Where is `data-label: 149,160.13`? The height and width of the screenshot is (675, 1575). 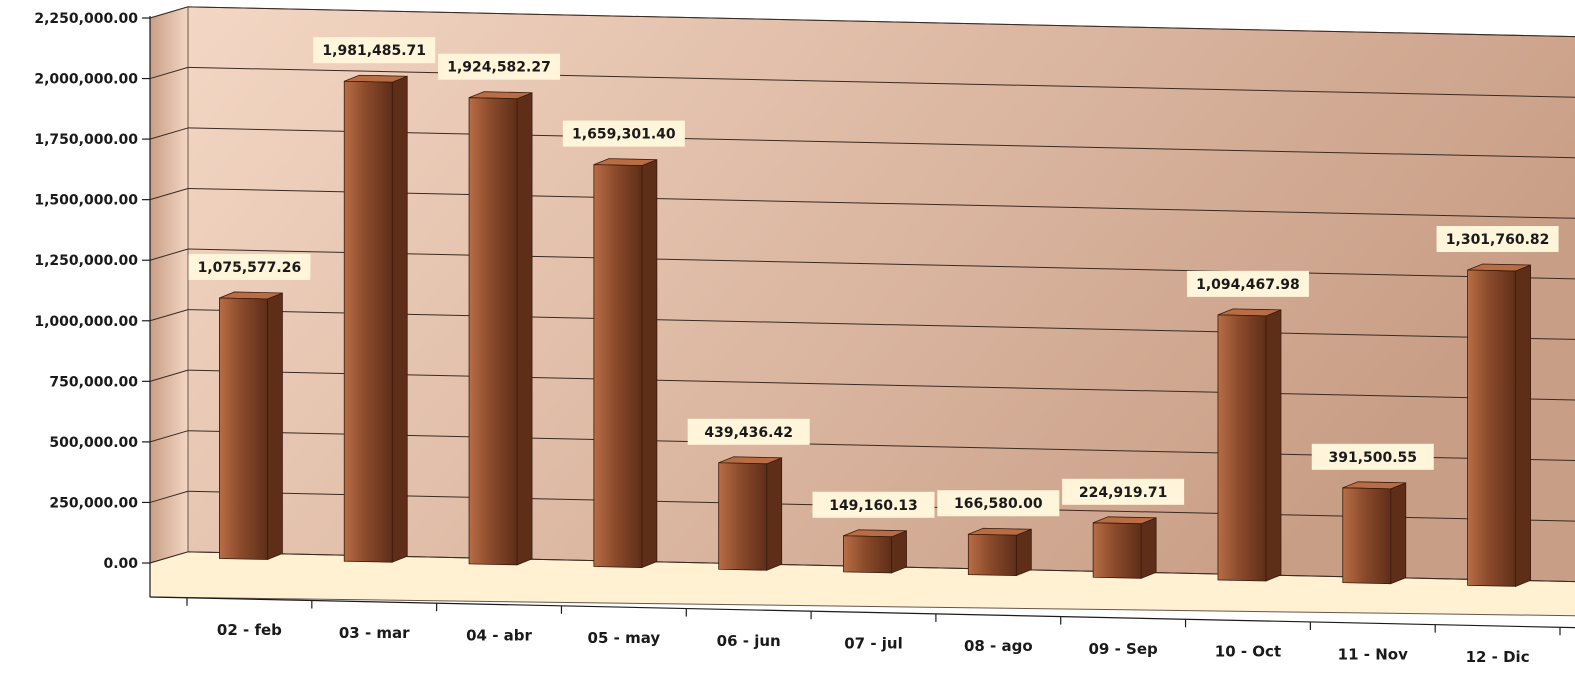
data-label: 149,160.13 is located at coordinates (873, 504).